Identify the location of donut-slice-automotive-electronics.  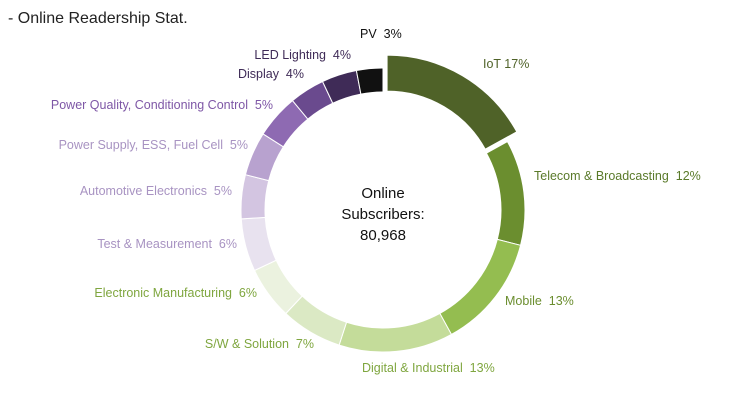
(255, 197).